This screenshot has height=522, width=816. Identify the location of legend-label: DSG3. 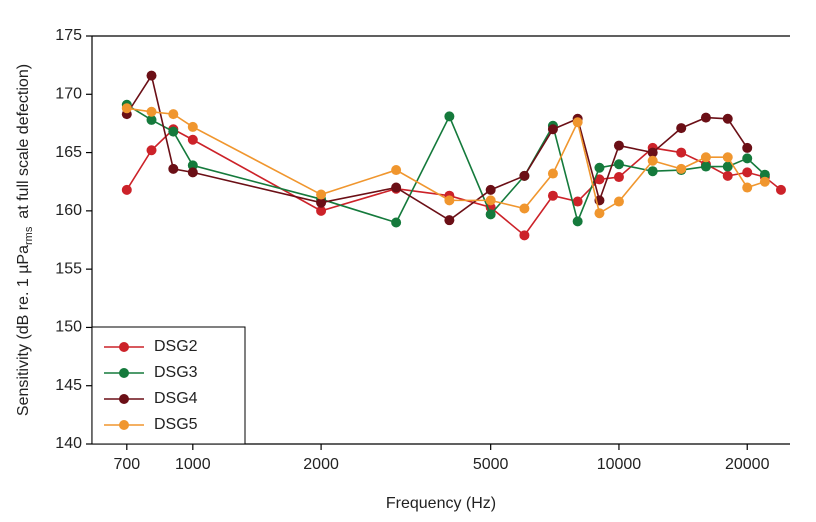
(176, 372).